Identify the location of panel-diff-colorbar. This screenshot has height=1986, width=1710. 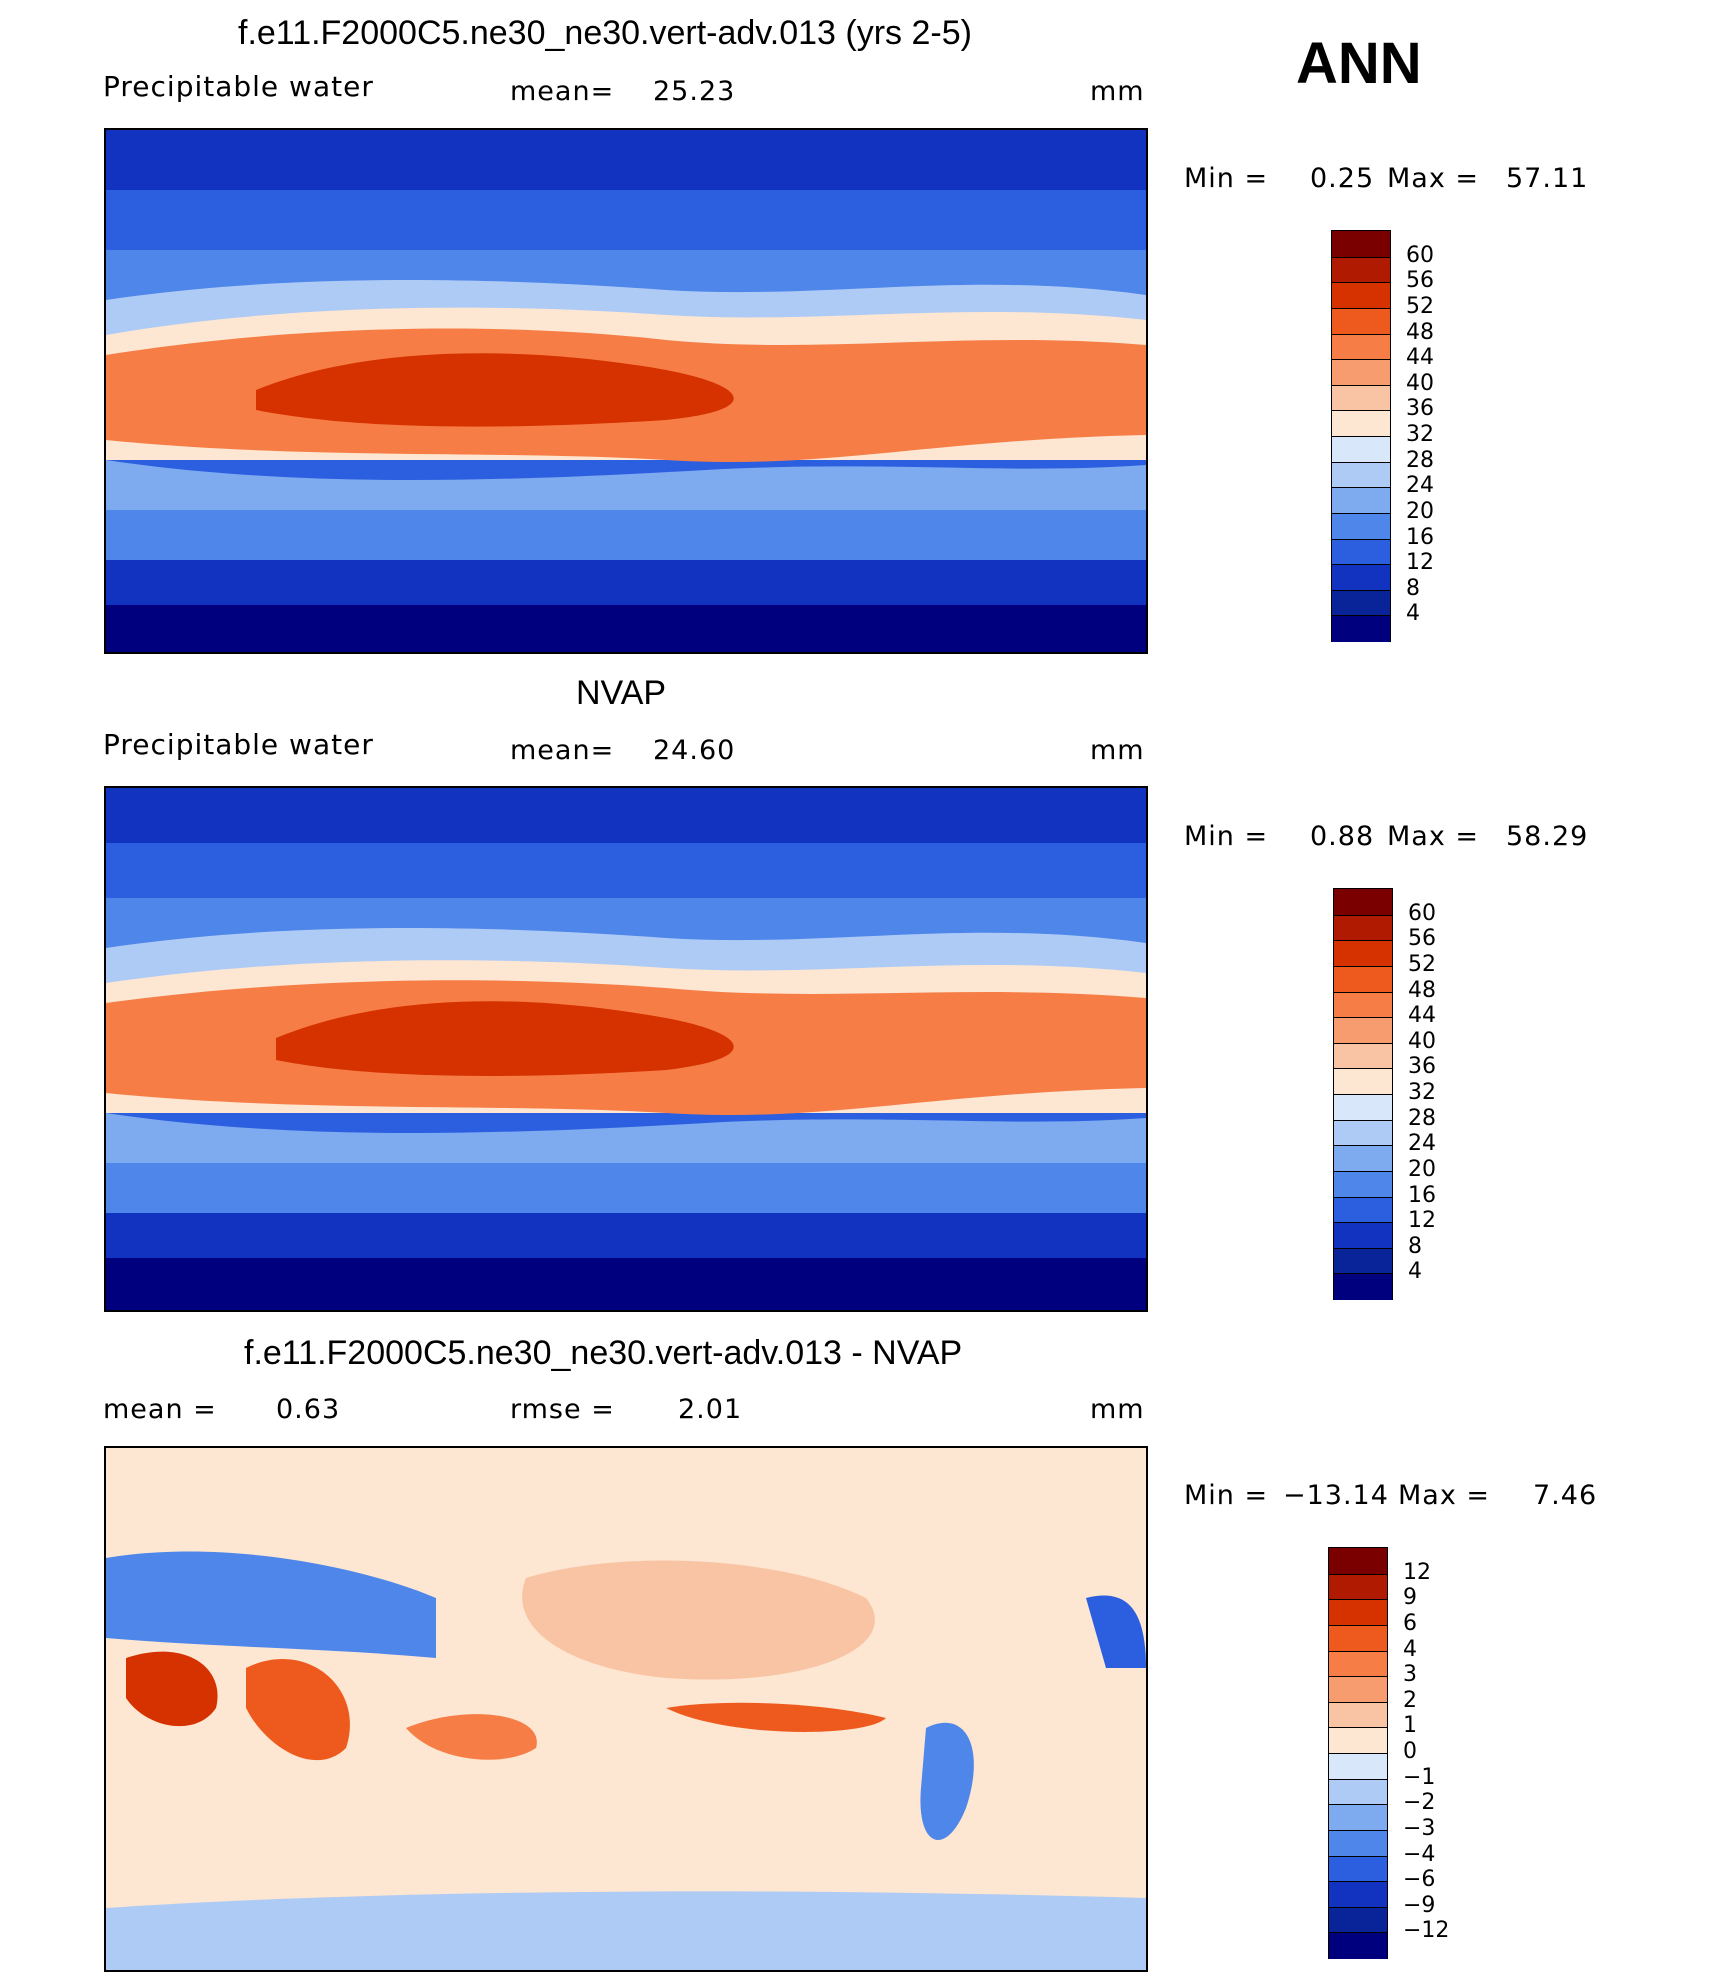
(1358, 1753).